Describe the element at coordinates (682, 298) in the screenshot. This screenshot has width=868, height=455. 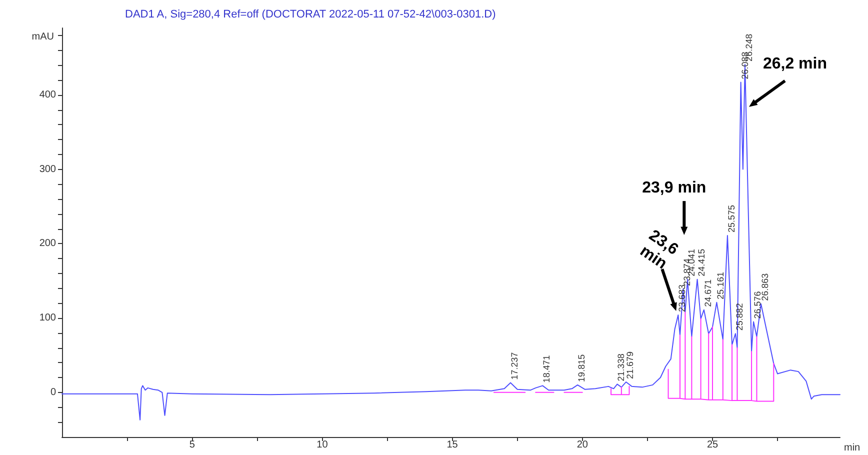
I see `annotation: 23.683` at that location.